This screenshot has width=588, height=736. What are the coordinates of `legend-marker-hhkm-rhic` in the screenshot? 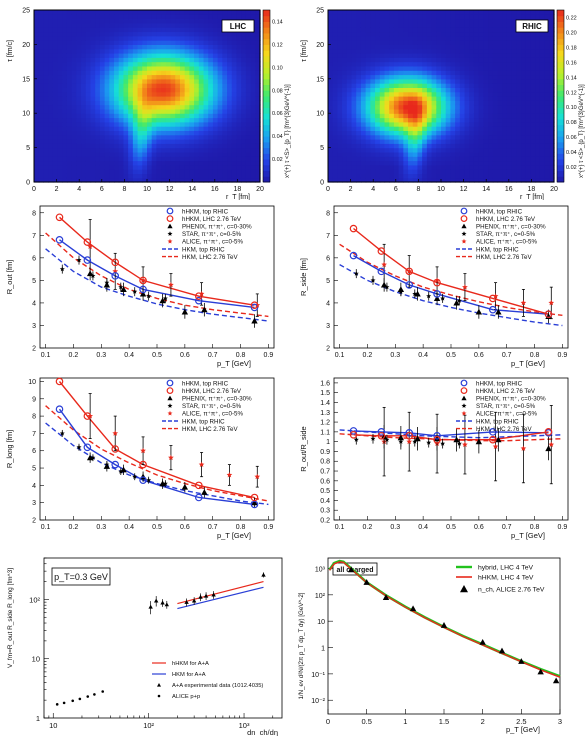 It's located at (464, 211).